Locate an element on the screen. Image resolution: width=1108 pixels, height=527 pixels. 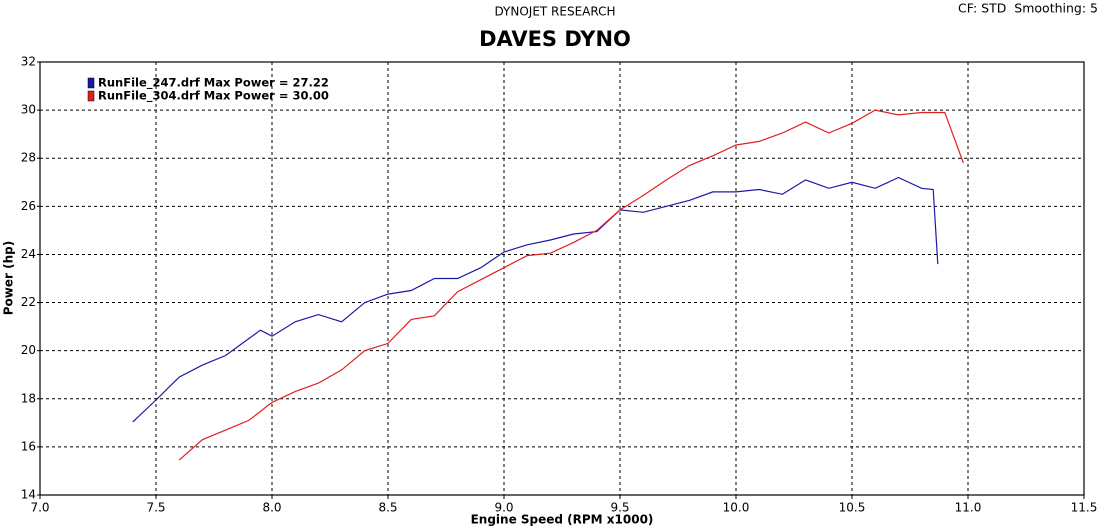
y-tick-label: 26 is located at coordinates (28, 206).